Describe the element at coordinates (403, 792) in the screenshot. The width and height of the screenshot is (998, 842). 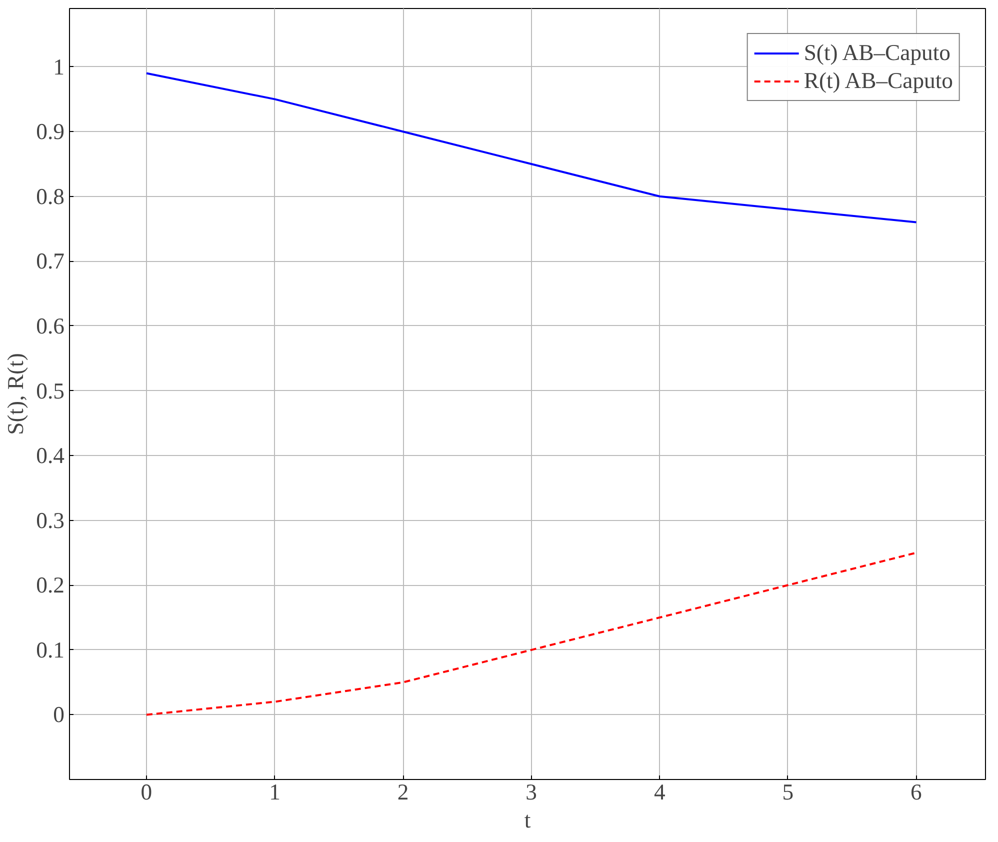
I see `x-tick-label: 2` at that location.